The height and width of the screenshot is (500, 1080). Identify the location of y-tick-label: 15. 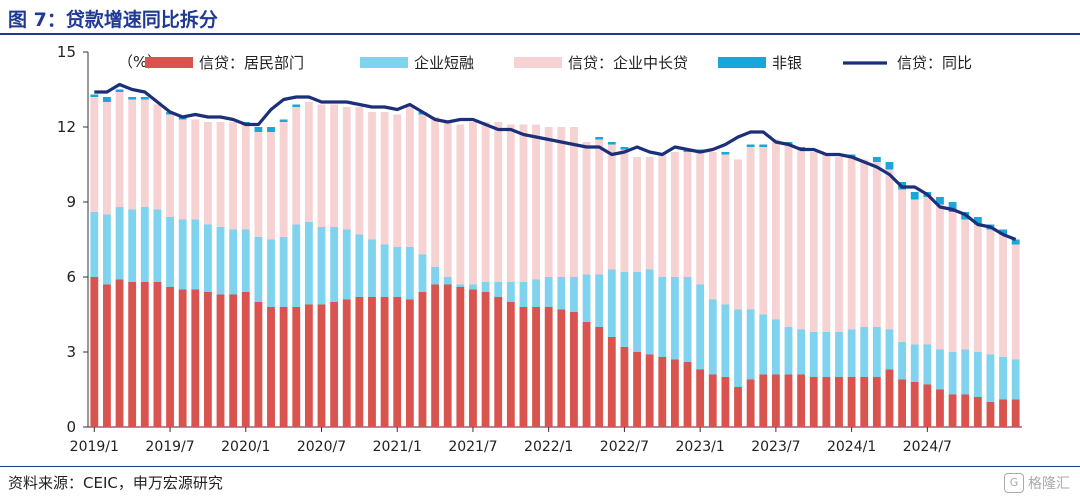
(66, 52).